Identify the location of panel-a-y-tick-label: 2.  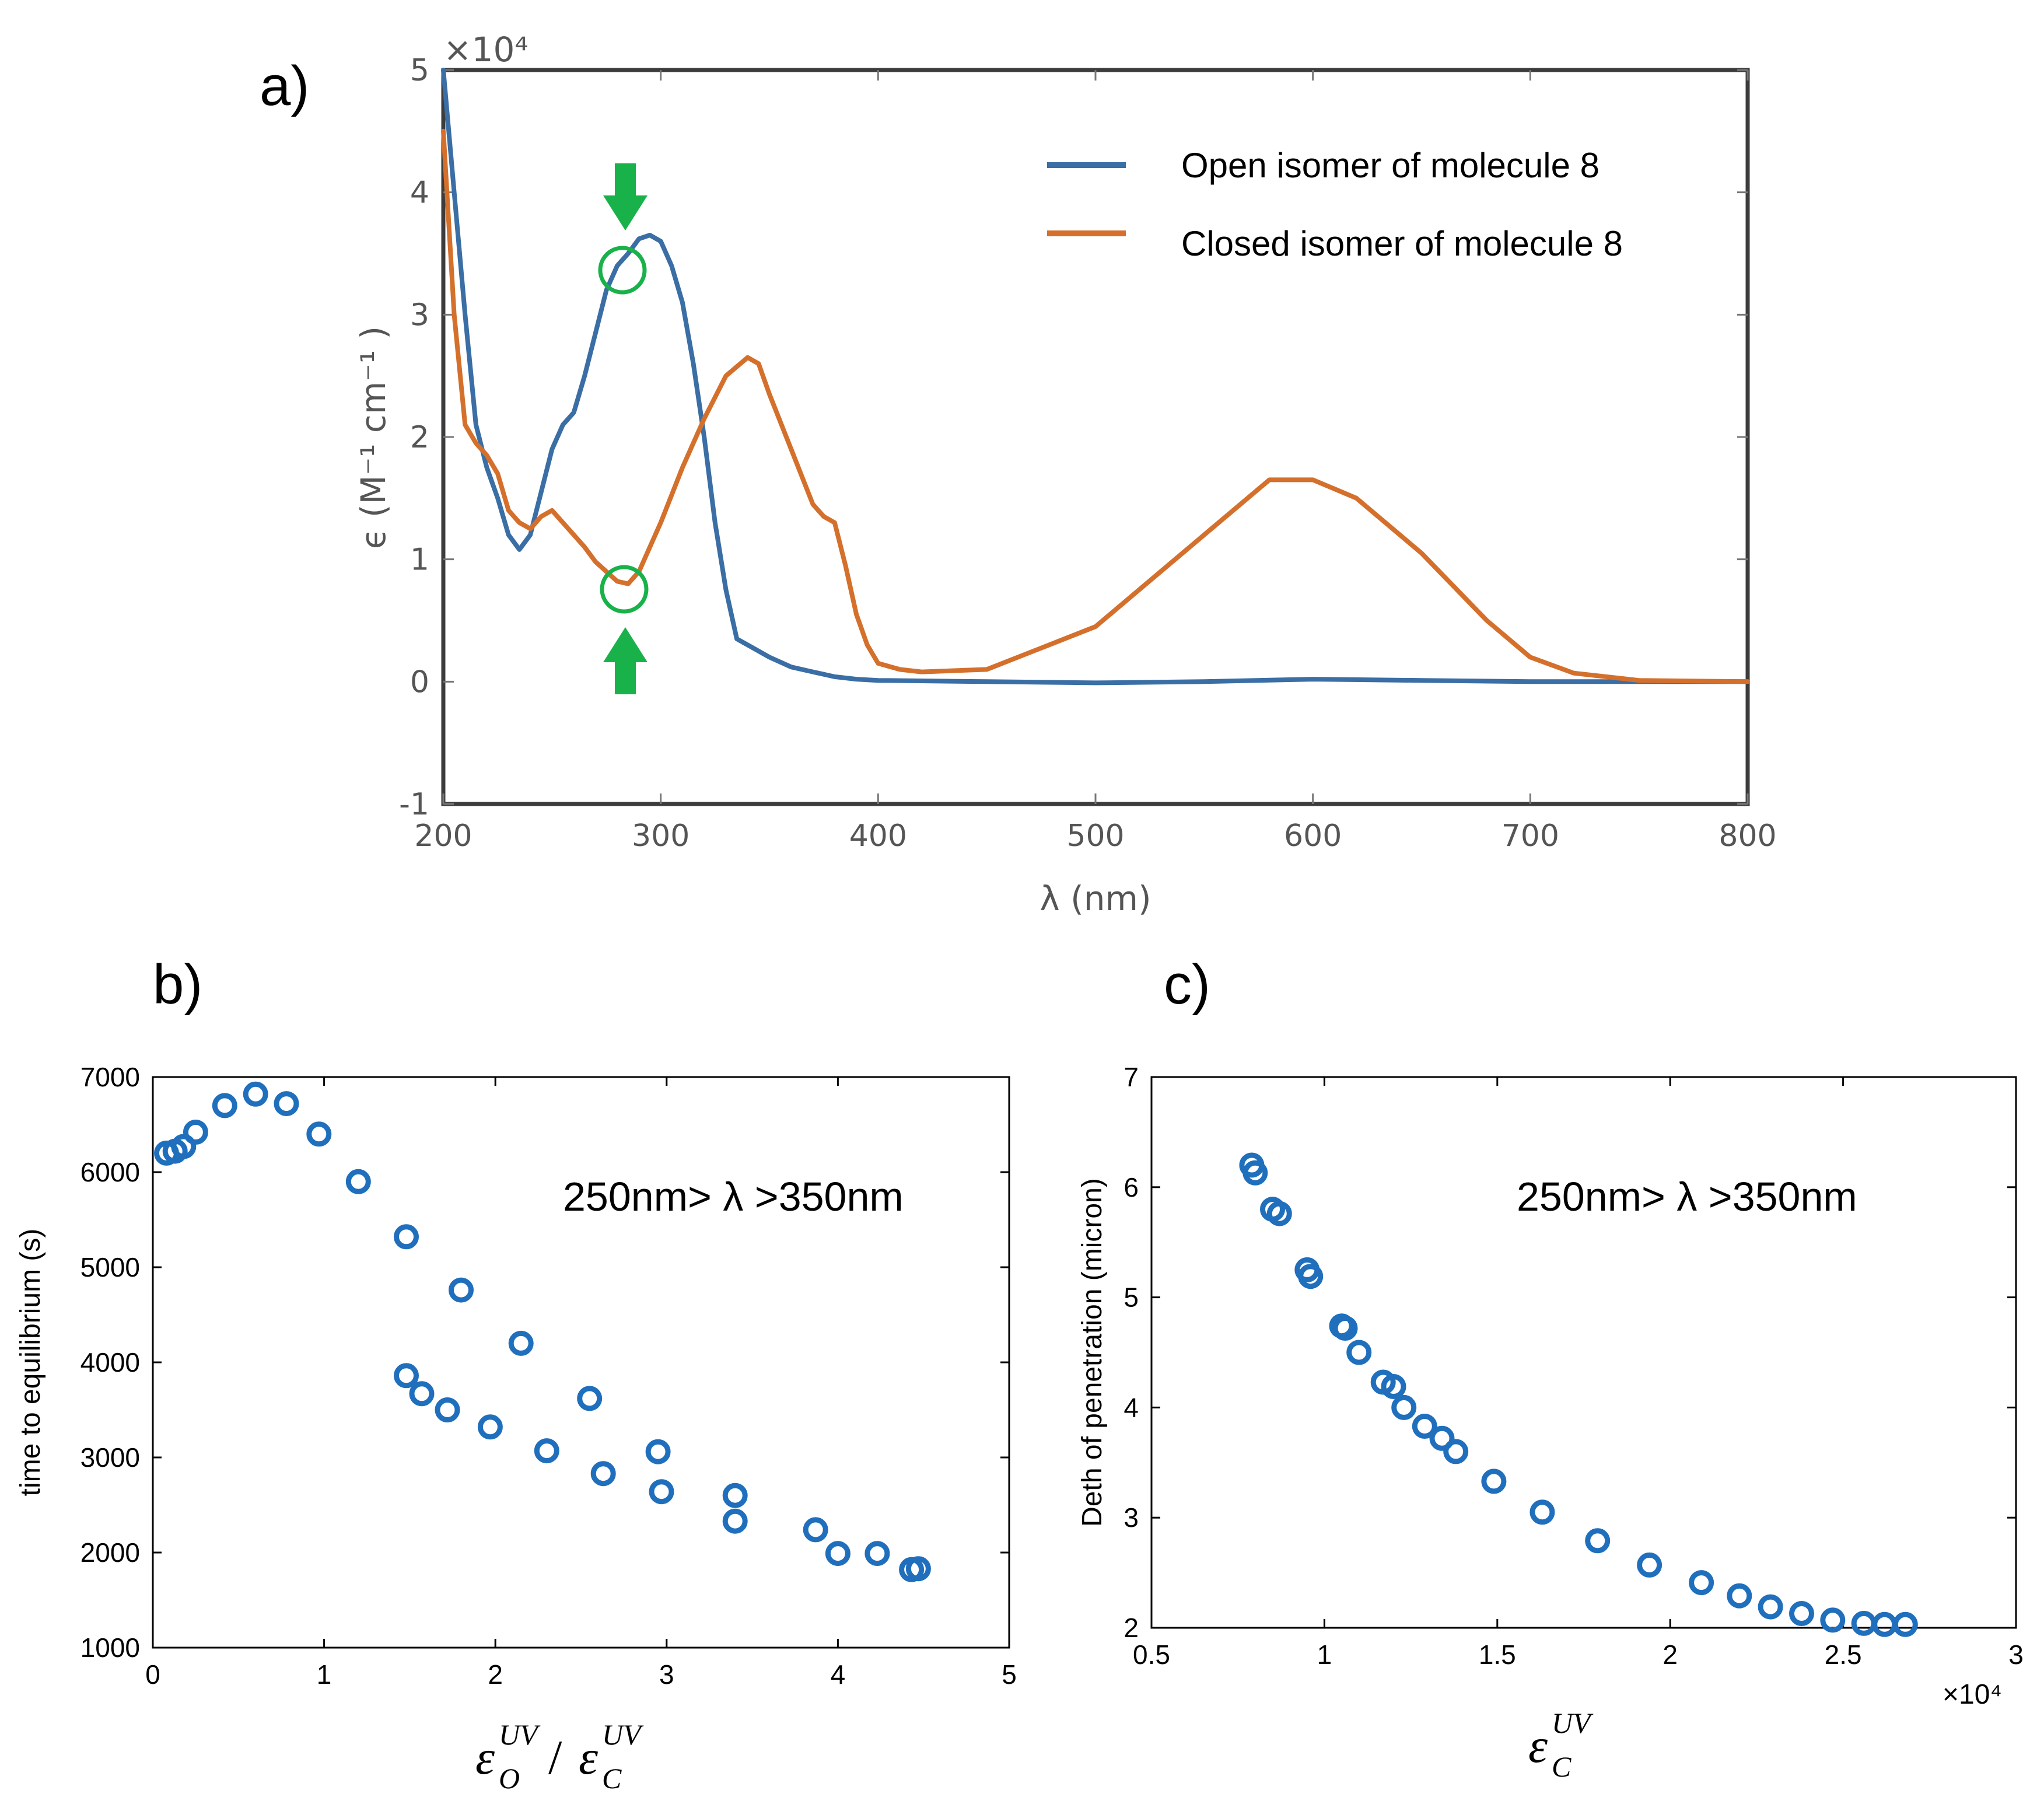
(419, 437).